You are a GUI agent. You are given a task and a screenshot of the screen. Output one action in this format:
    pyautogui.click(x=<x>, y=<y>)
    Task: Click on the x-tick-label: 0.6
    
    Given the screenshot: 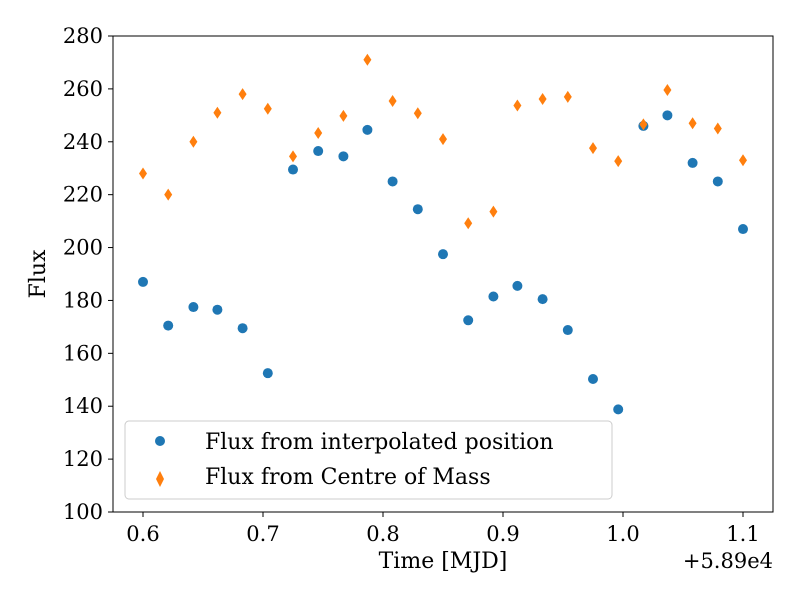 What is the action you would take?
    pyautogui.click(x=142, y=534)
    